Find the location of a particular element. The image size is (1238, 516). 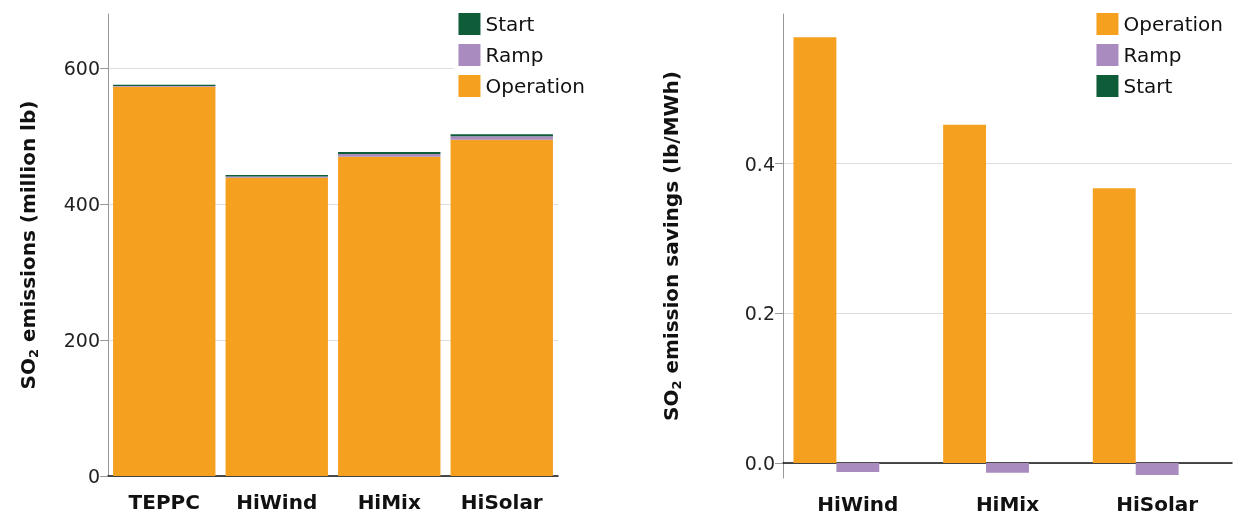

y-tick-label: 200 is located at coordinates (81, 340).